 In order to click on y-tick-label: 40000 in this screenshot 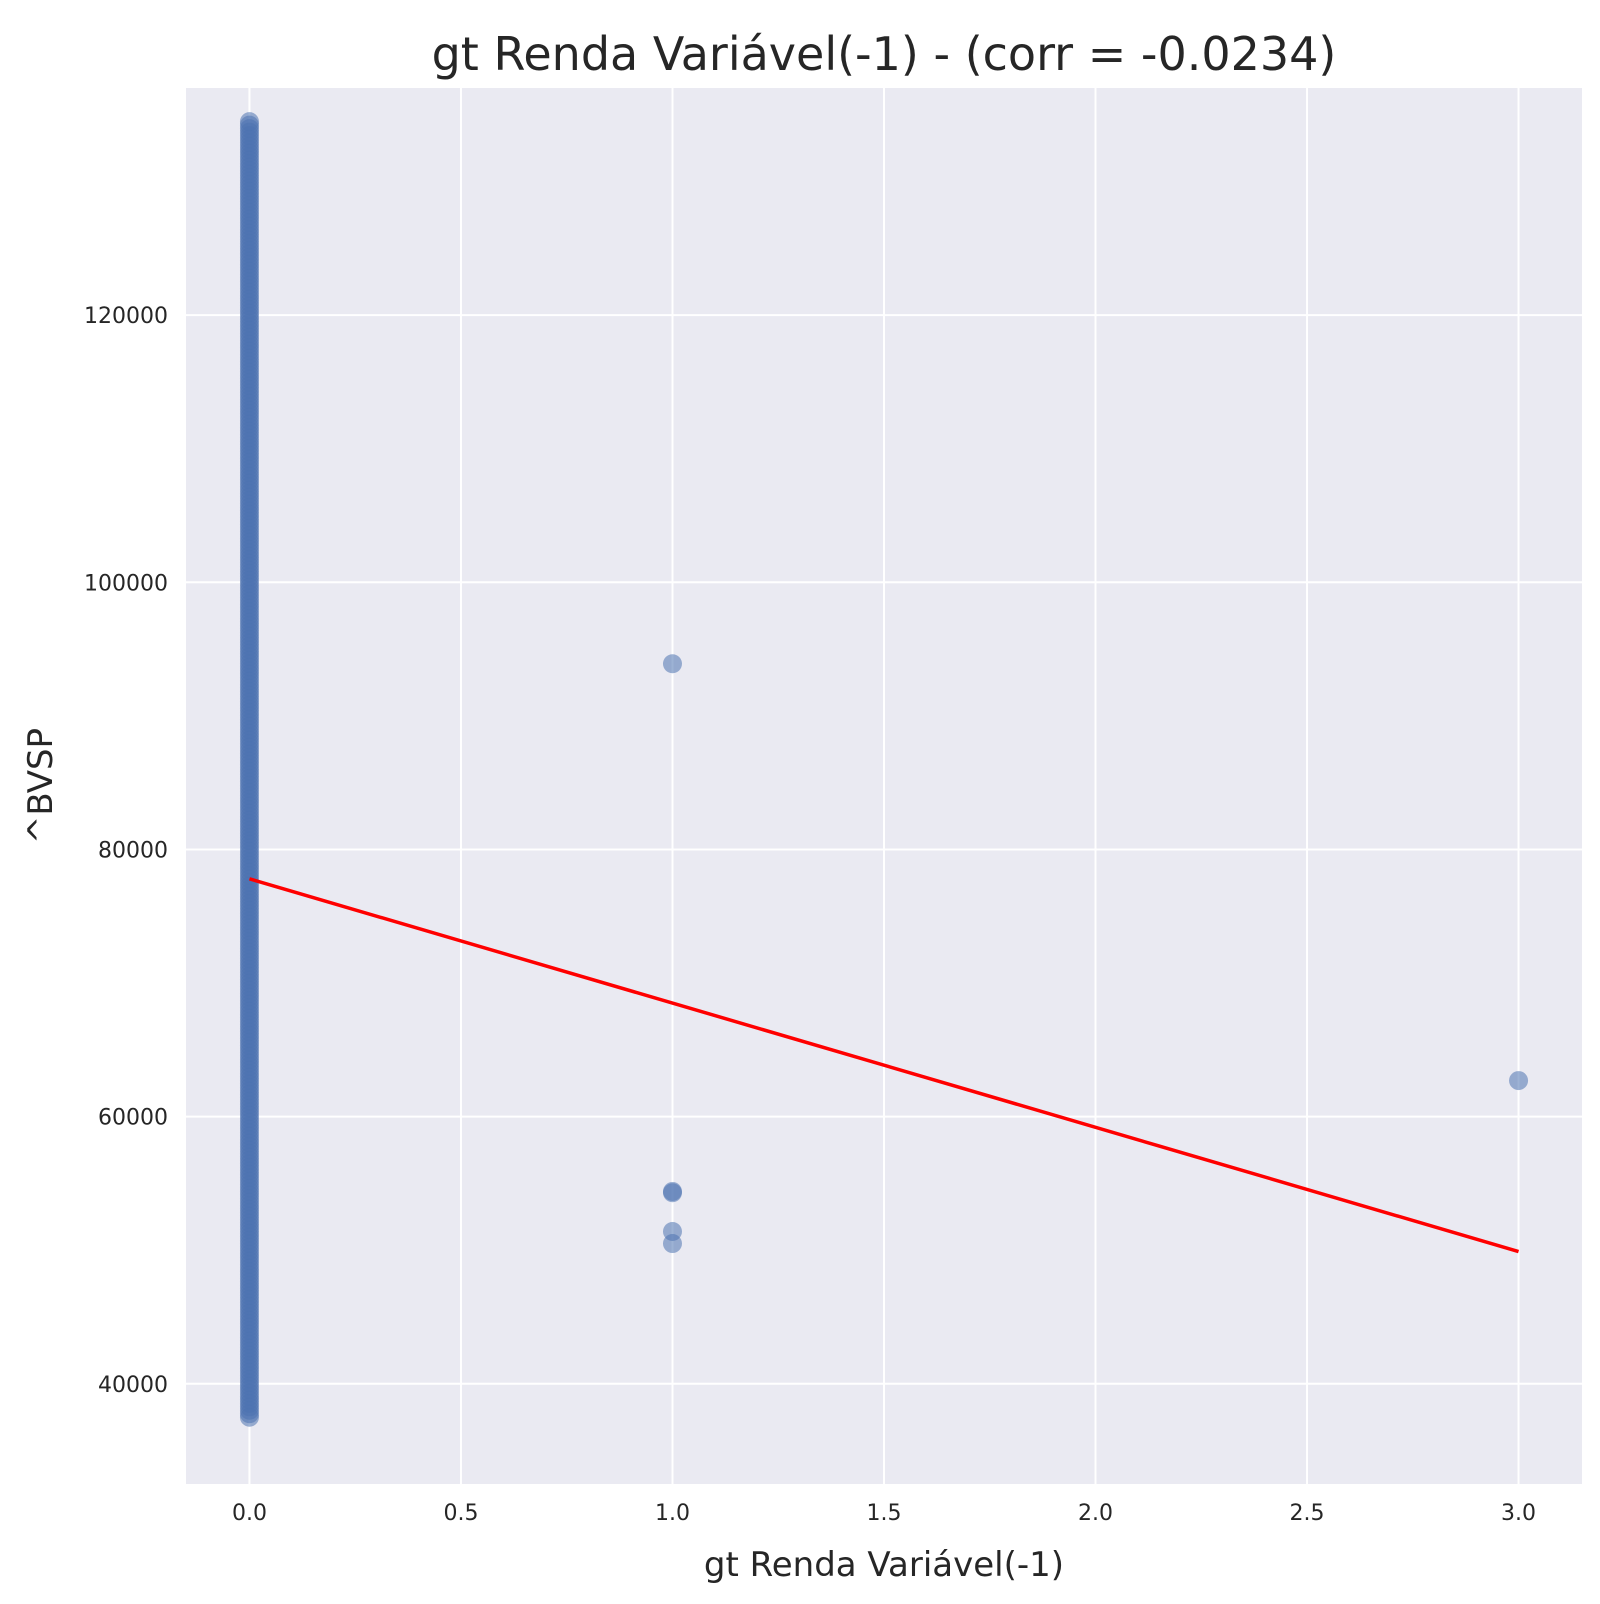, I will do `click(133, 1385)`.